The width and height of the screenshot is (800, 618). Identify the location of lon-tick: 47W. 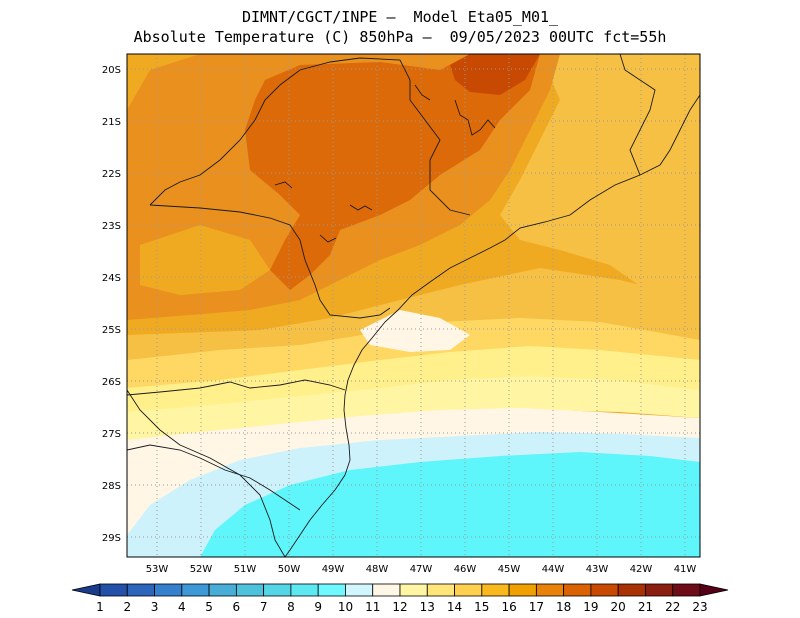
(421, 569).